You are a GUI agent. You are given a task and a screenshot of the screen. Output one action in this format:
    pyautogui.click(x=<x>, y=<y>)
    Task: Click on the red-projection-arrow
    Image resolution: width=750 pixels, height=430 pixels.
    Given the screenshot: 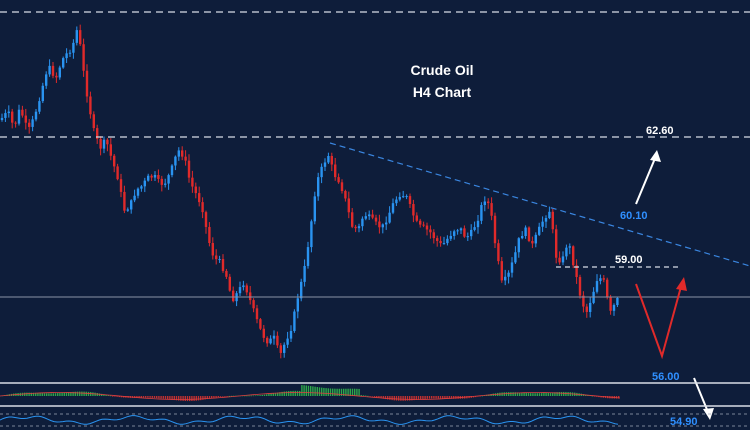 What is the action you would take?
    pyautogui.click(x=661, y=318)
    